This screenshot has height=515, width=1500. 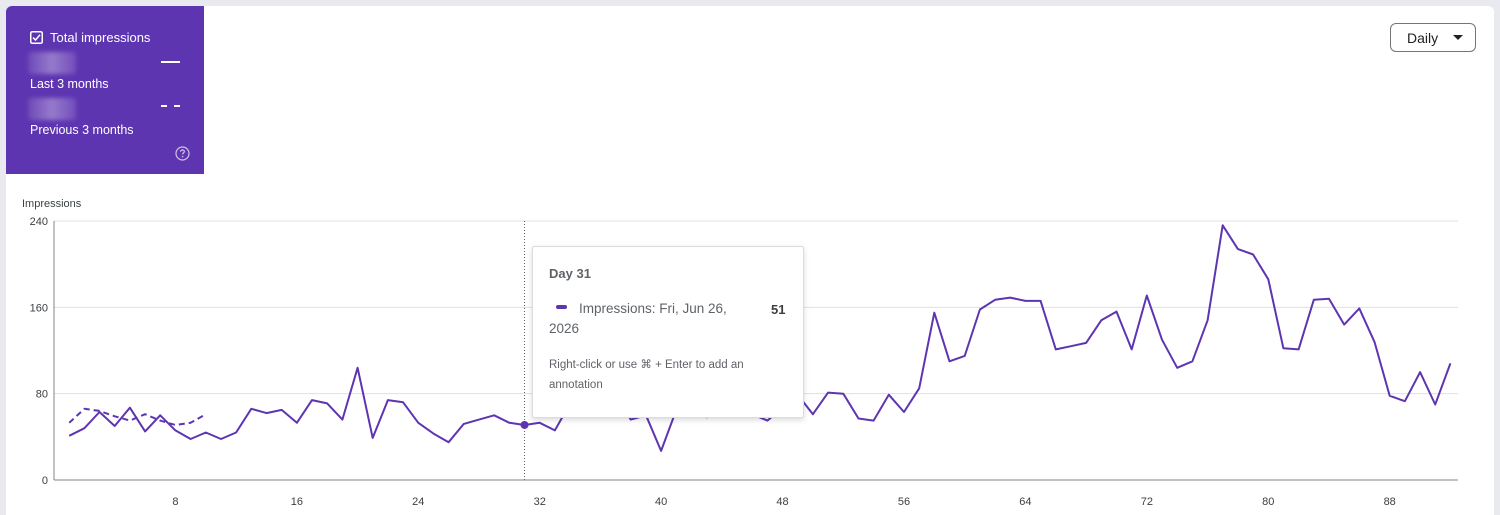 I want to click on checkbox-checked-icon, so click(x=36, y=37).